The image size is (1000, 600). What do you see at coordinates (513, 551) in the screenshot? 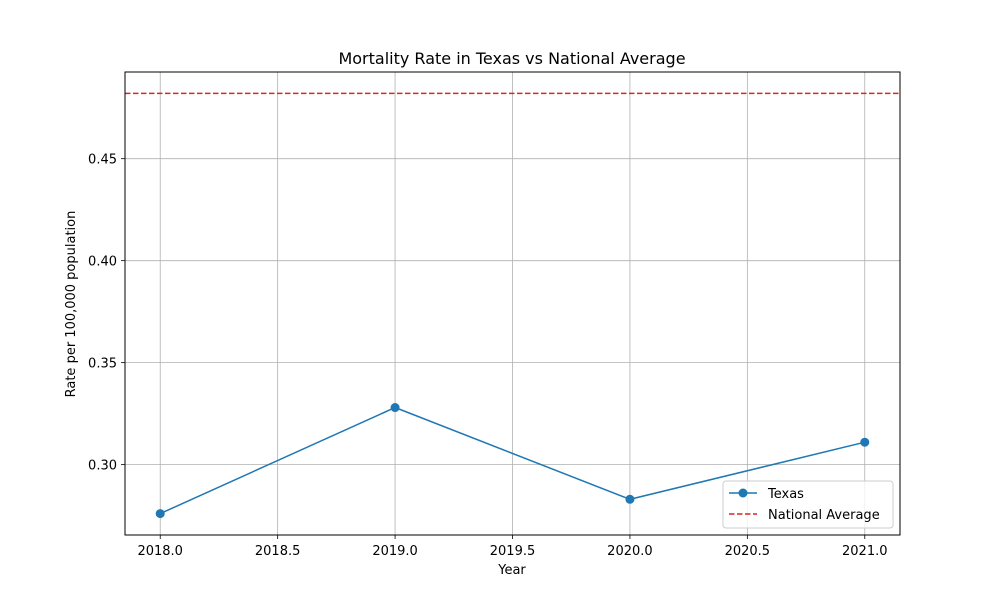
I see `x-tick-label: 2019.5` at bounding box center [513, 551].